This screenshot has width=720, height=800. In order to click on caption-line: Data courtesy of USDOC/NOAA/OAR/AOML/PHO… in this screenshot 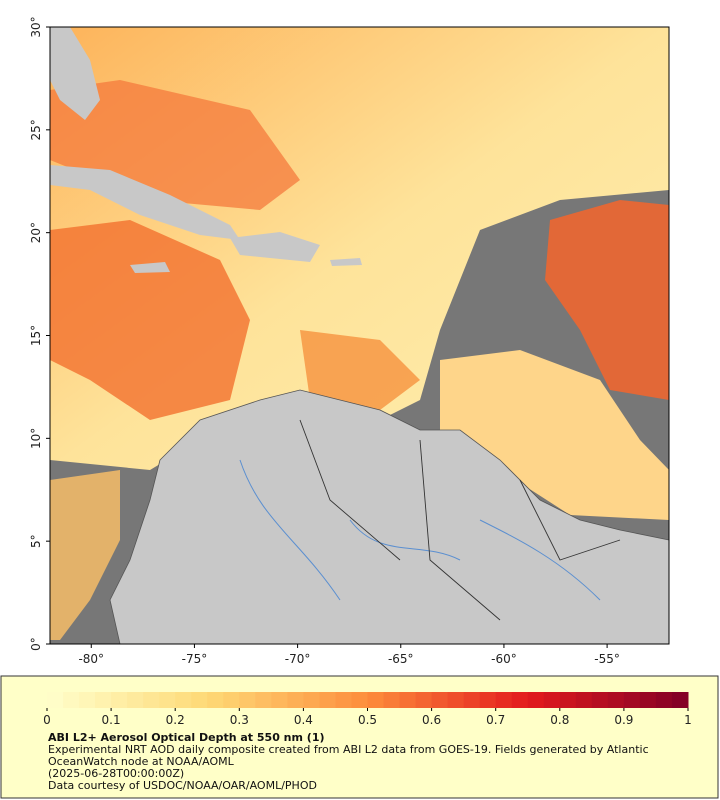, I will do `click(182, 785)`.